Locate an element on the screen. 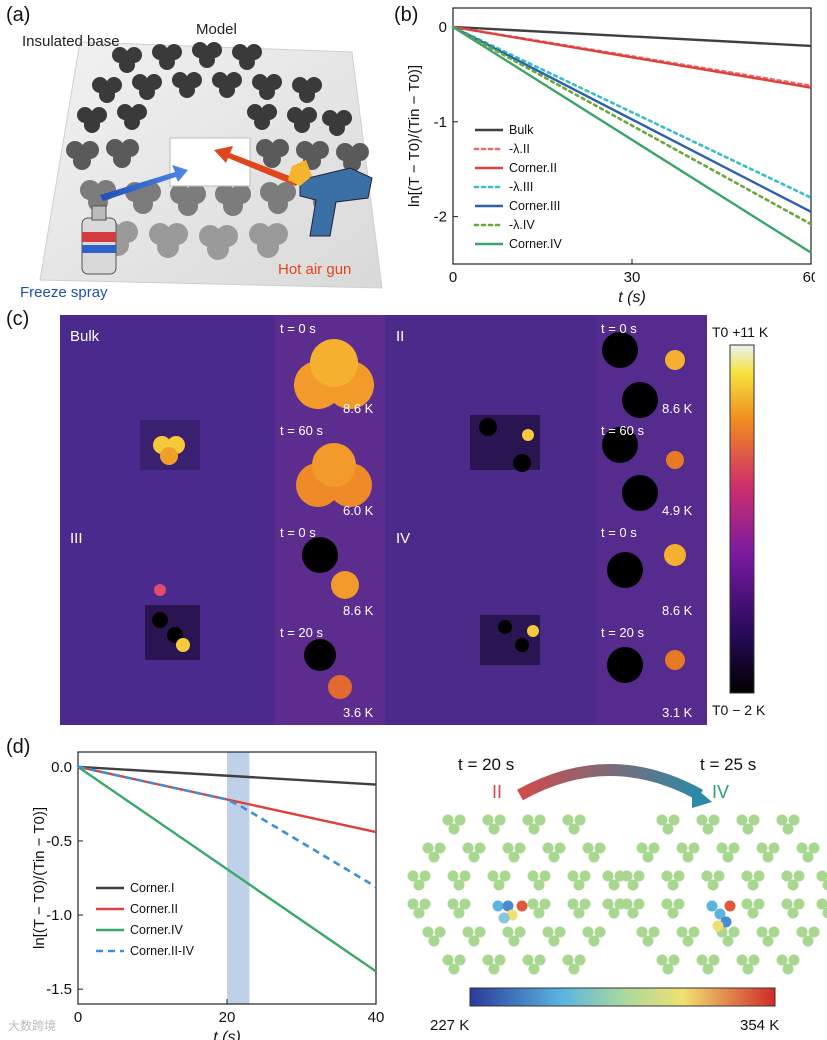 The width and height of the screenshot is (827, 1040). quadrant-label-ii: II is located at coordinates (400, 336).